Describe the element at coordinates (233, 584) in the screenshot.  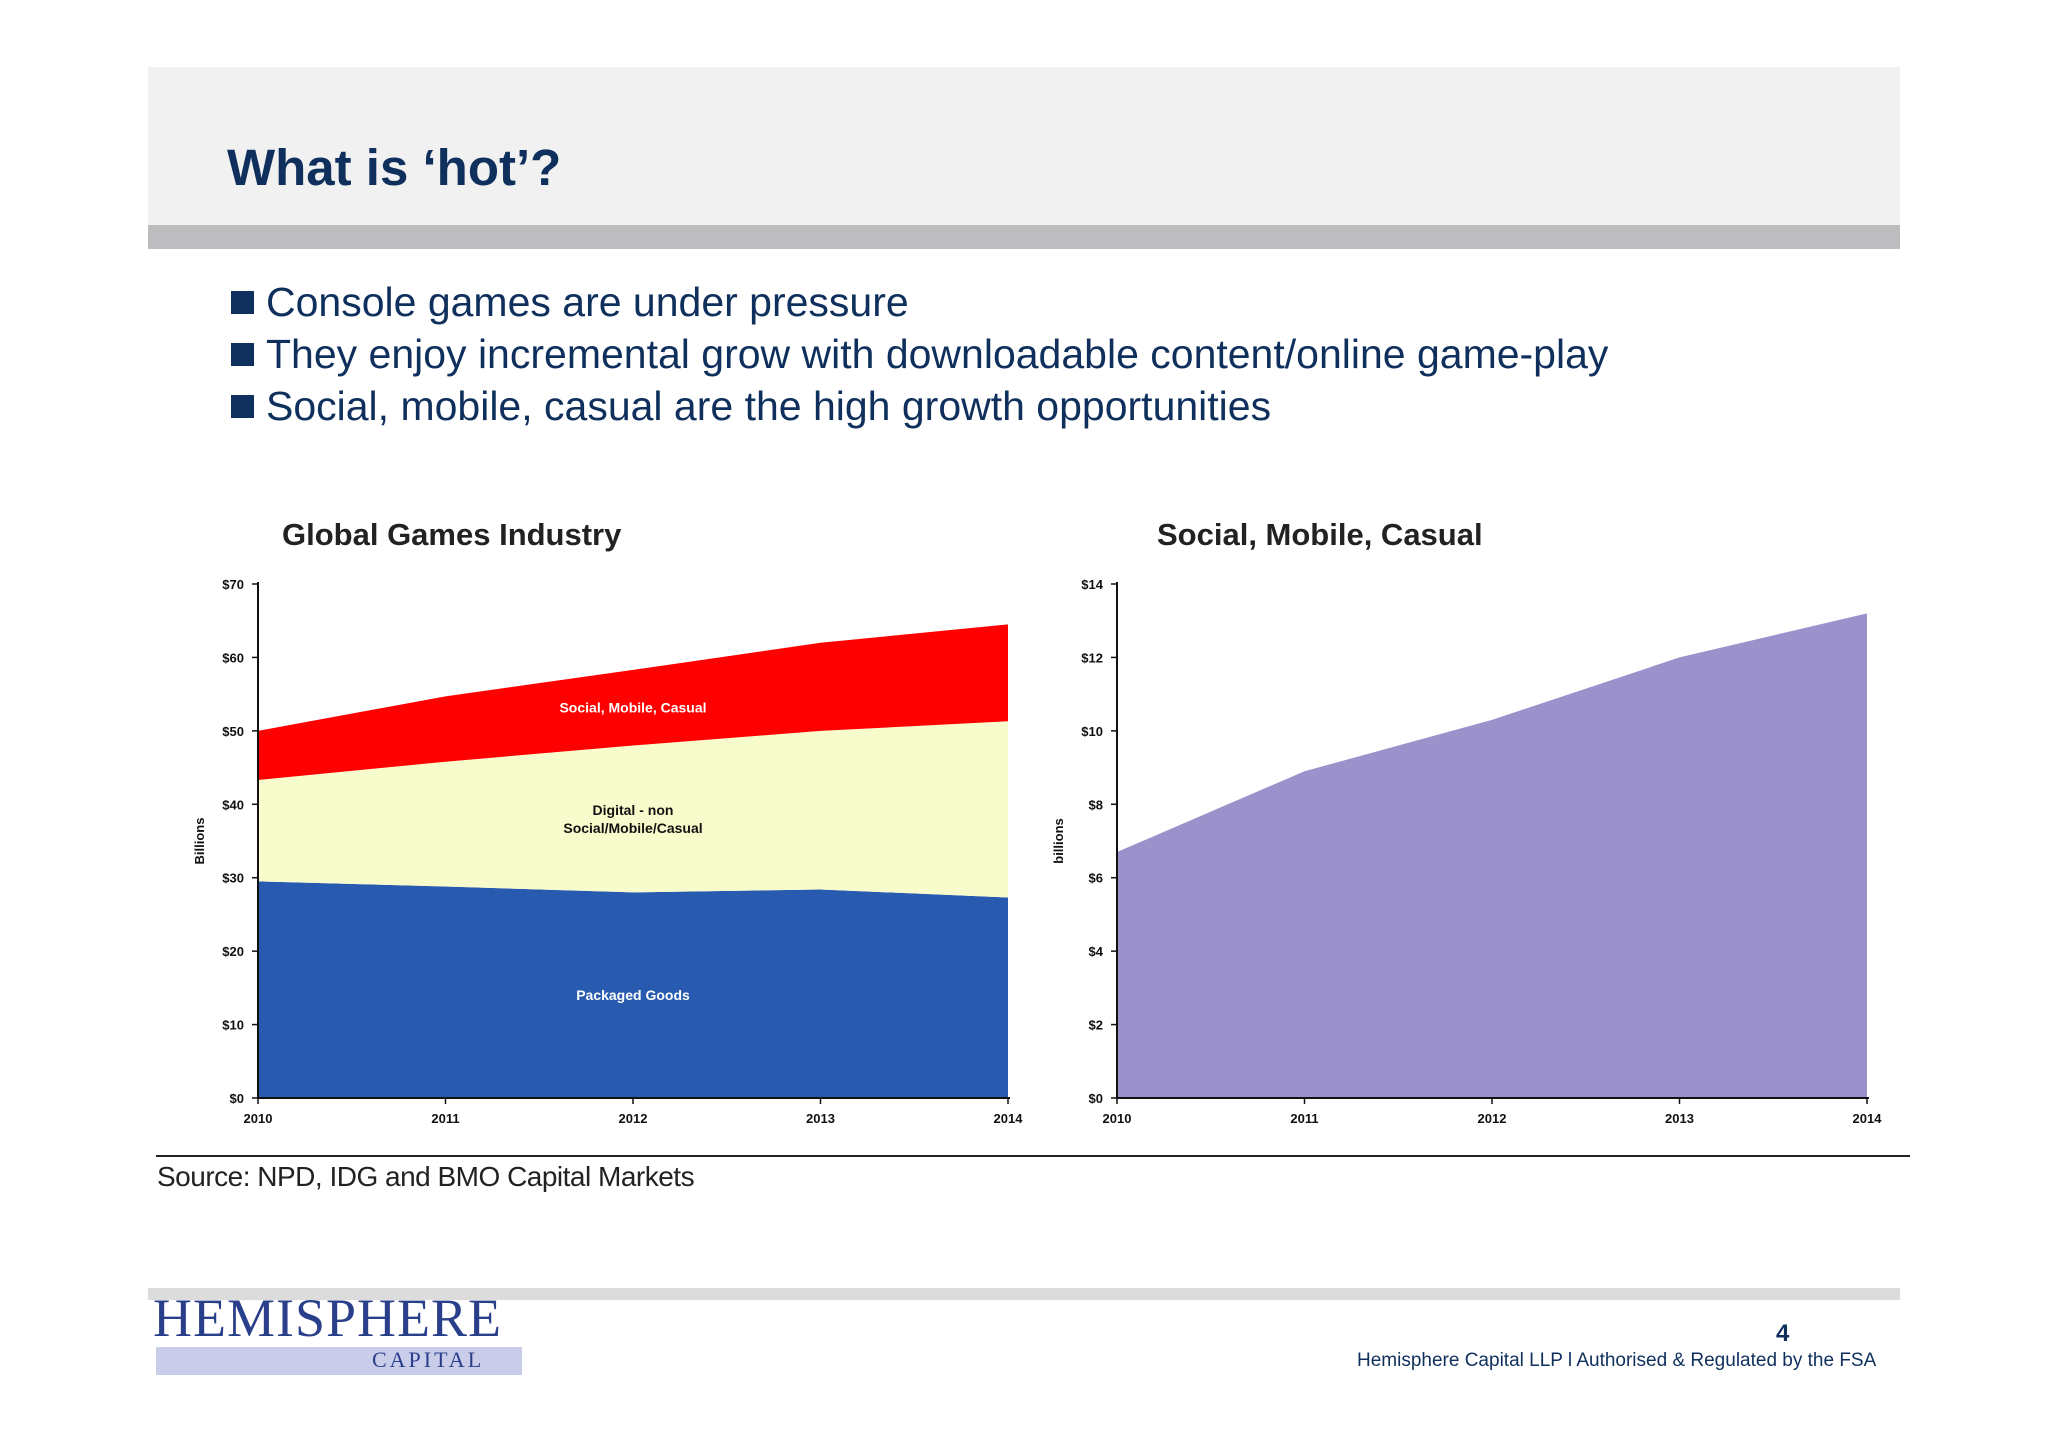
I see `y-tick-label: $70` at that location.